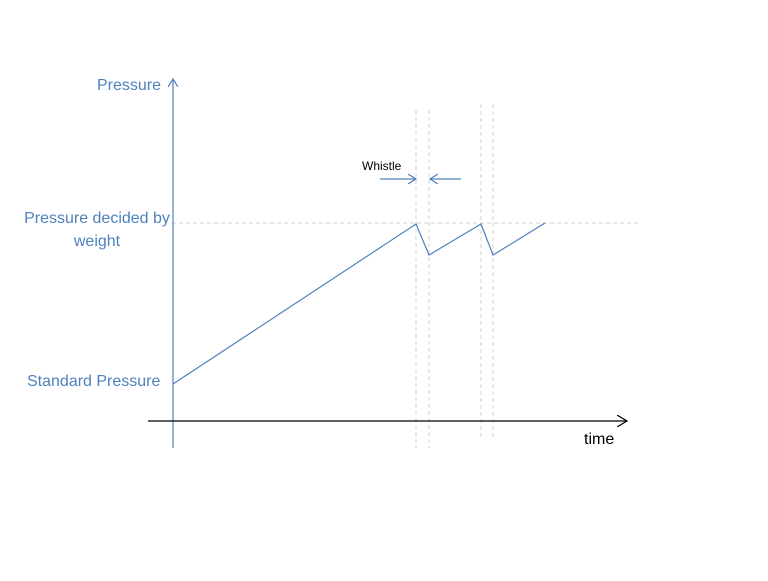 The height and width of the screenshot is (581, 768). What do you see at coordinates (599, 439) in the screenshot?
I see `time-axis-label: time` at bounding box center [599, 439].